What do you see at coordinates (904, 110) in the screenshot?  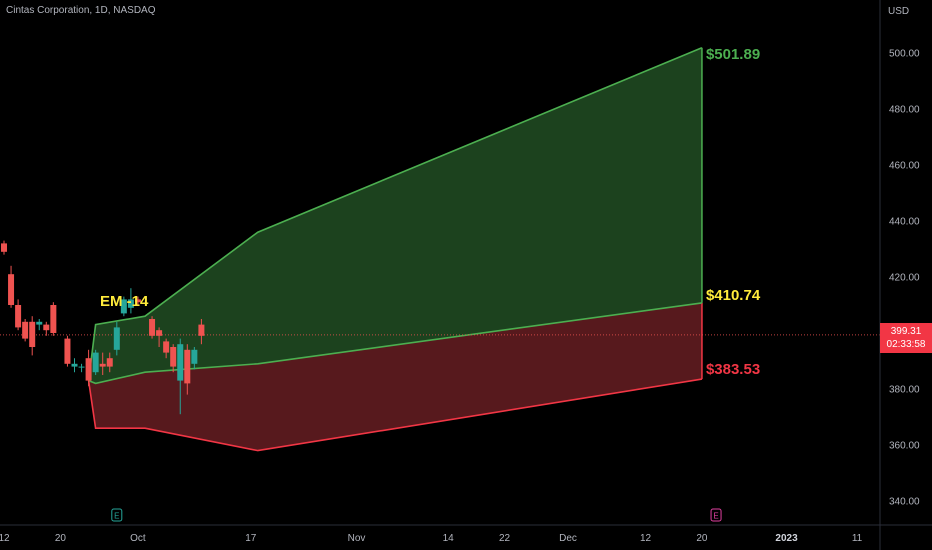 I see `price-tick-label: 480.00` at bounding box center [904, 110].